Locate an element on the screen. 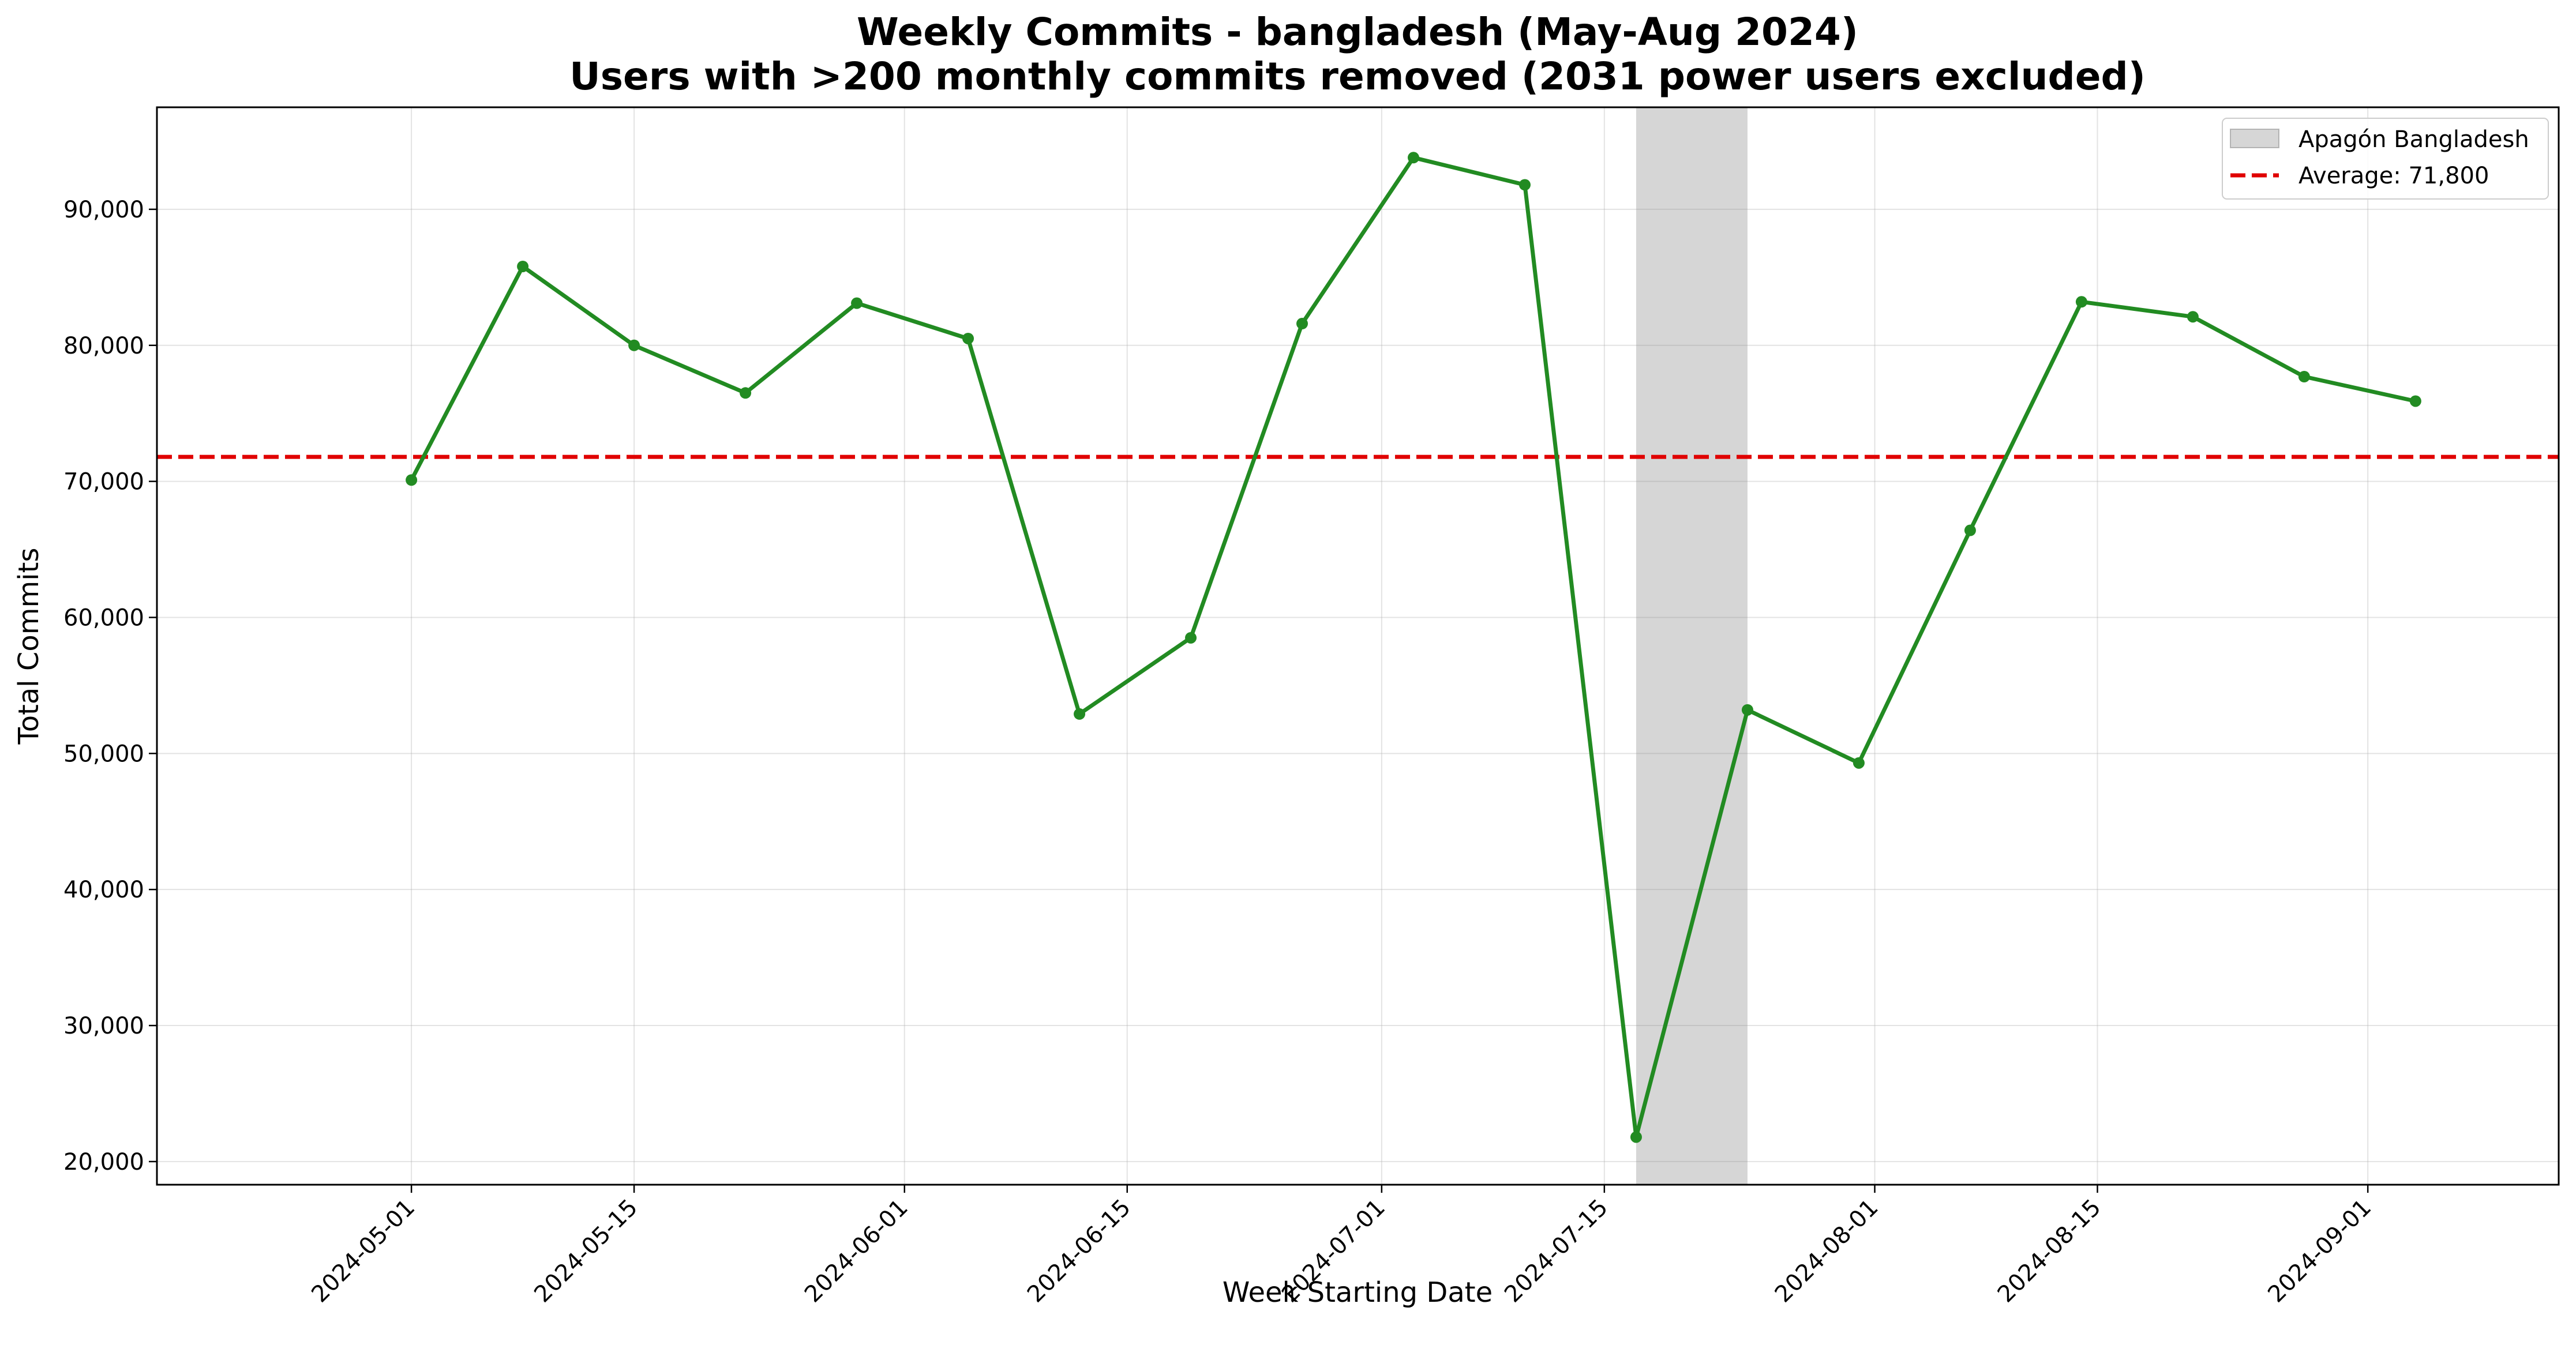 This screenshot has width=2576, height=1371. shaded-region-layer is located at coordinates (1692, 646).